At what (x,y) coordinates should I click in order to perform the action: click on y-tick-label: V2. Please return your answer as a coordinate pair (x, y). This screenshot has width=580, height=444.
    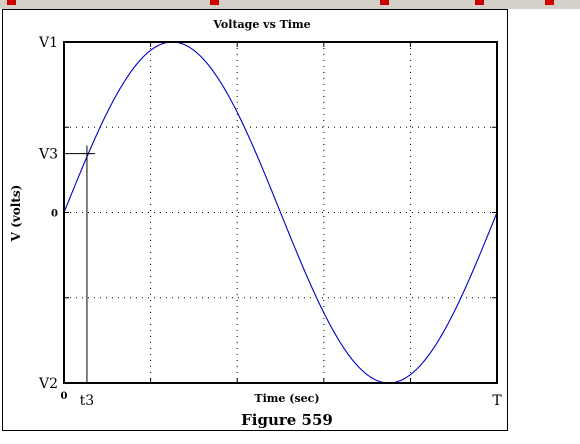
    Looking at the image, I should click on (48, 384).